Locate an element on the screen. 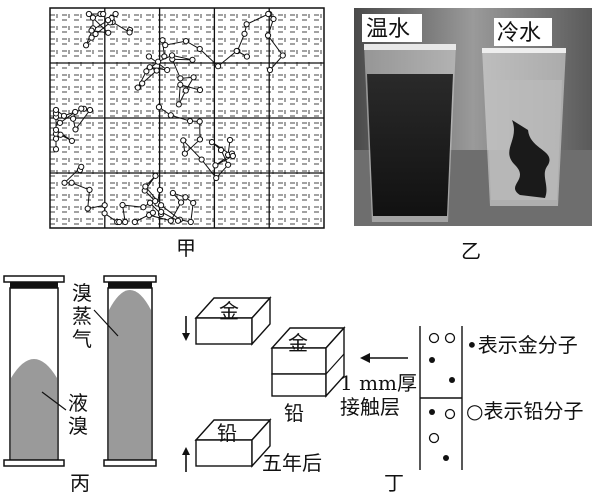  warm-label-box is located at coordinates (392, 28).